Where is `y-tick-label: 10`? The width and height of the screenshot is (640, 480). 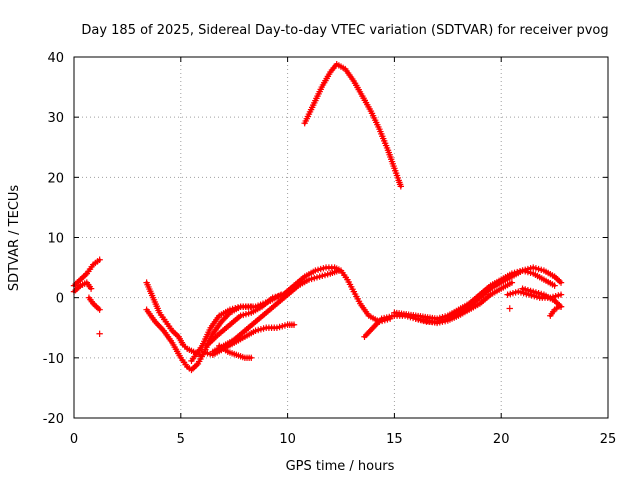 y-tick-label: 10 is located at coordinates (55, 239).